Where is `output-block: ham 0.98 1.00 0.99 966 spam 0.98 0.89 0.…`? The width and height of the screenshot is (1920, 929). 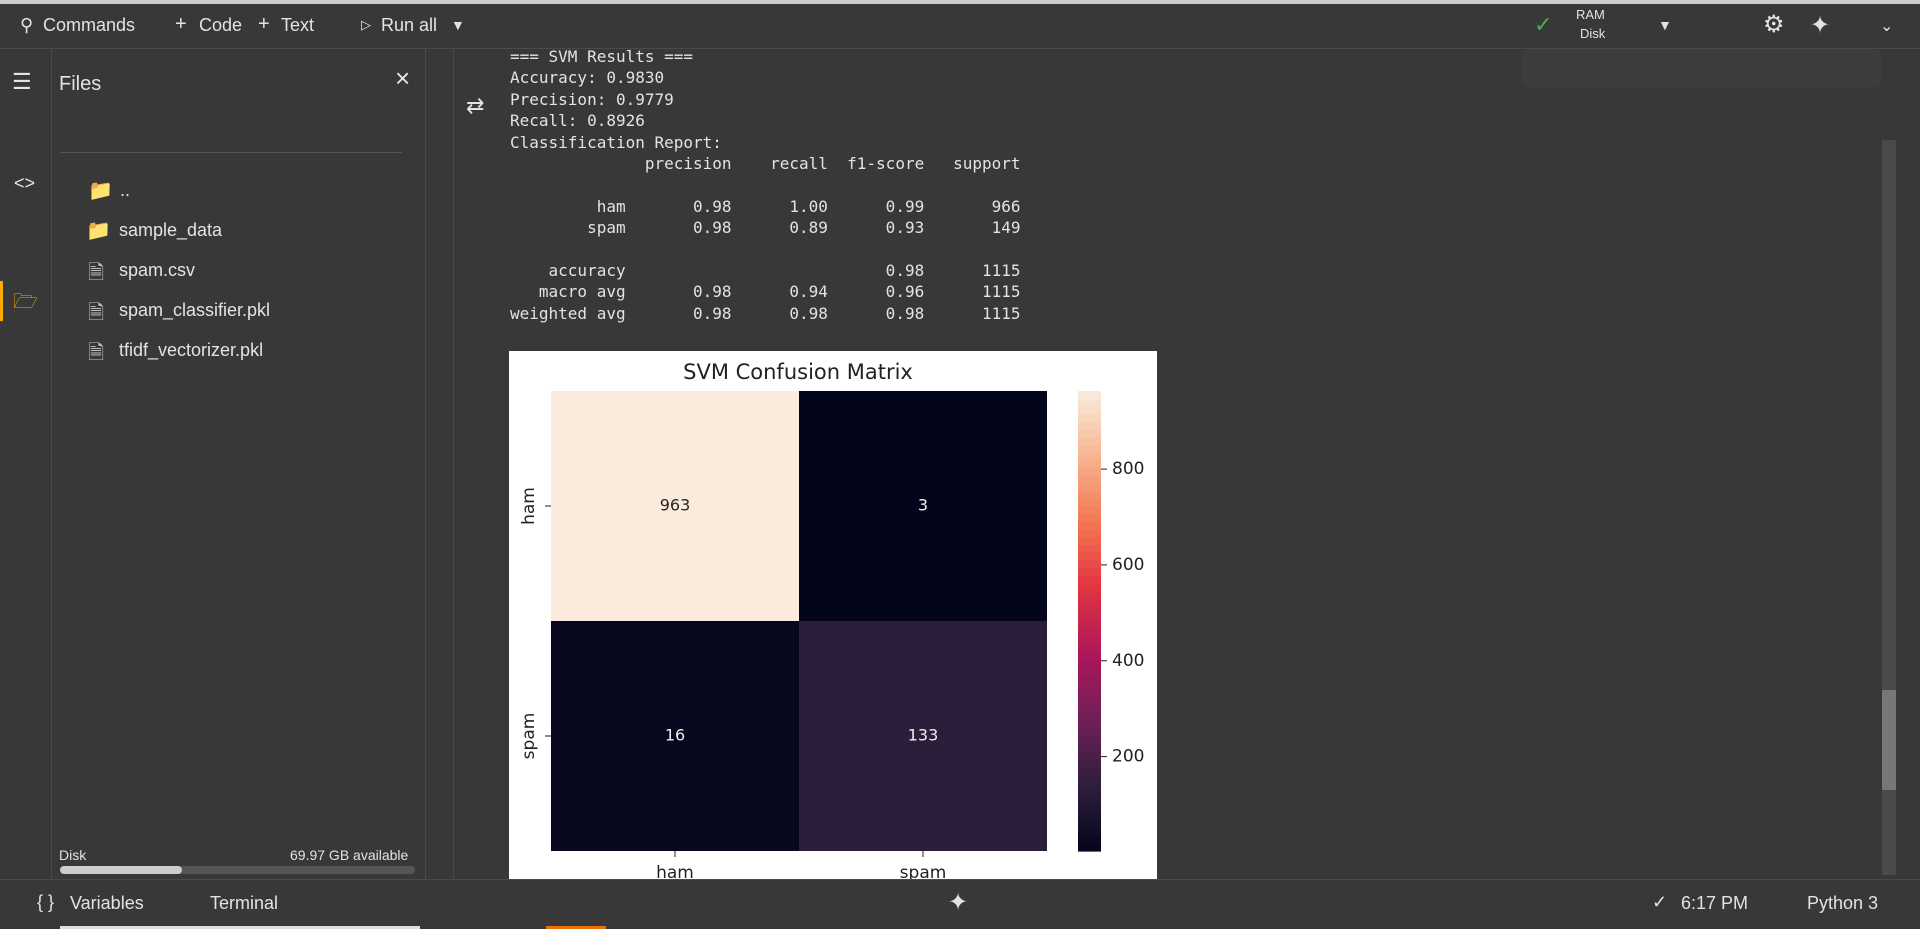 output-block: ham 0.98 1.00 0.99 966 spam 0.98 0.89 0.… is located at coordinates (765, 217).